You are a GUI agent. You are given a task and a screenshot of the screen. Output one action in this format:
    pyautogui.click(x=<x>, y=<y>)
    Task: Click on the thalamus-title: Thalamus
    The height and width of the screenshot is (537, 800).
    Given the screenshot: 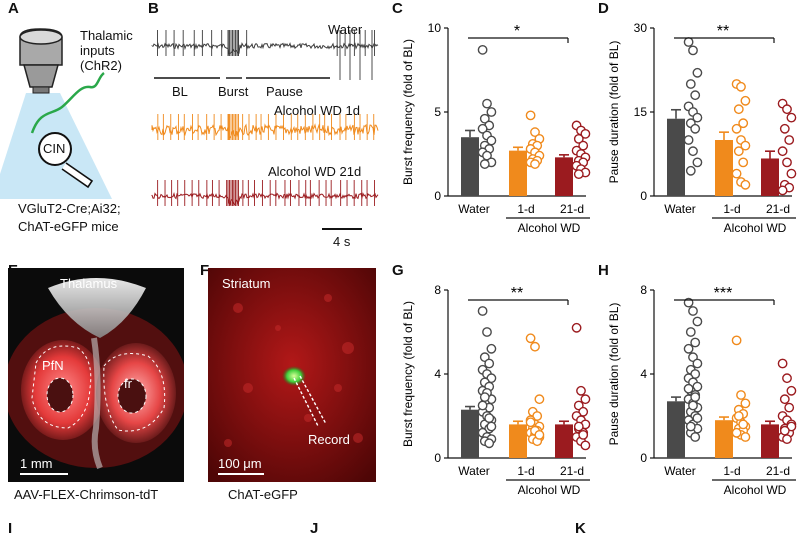 What is the action you would take?
    pyautogui.click(x=89, y=283)
    